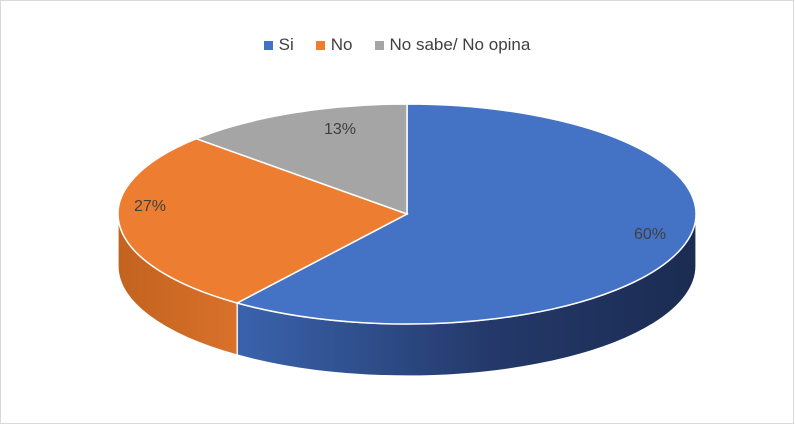 This screenshot has height=426, width=796. I want to click on pie-slice-no, so click(263, 220).